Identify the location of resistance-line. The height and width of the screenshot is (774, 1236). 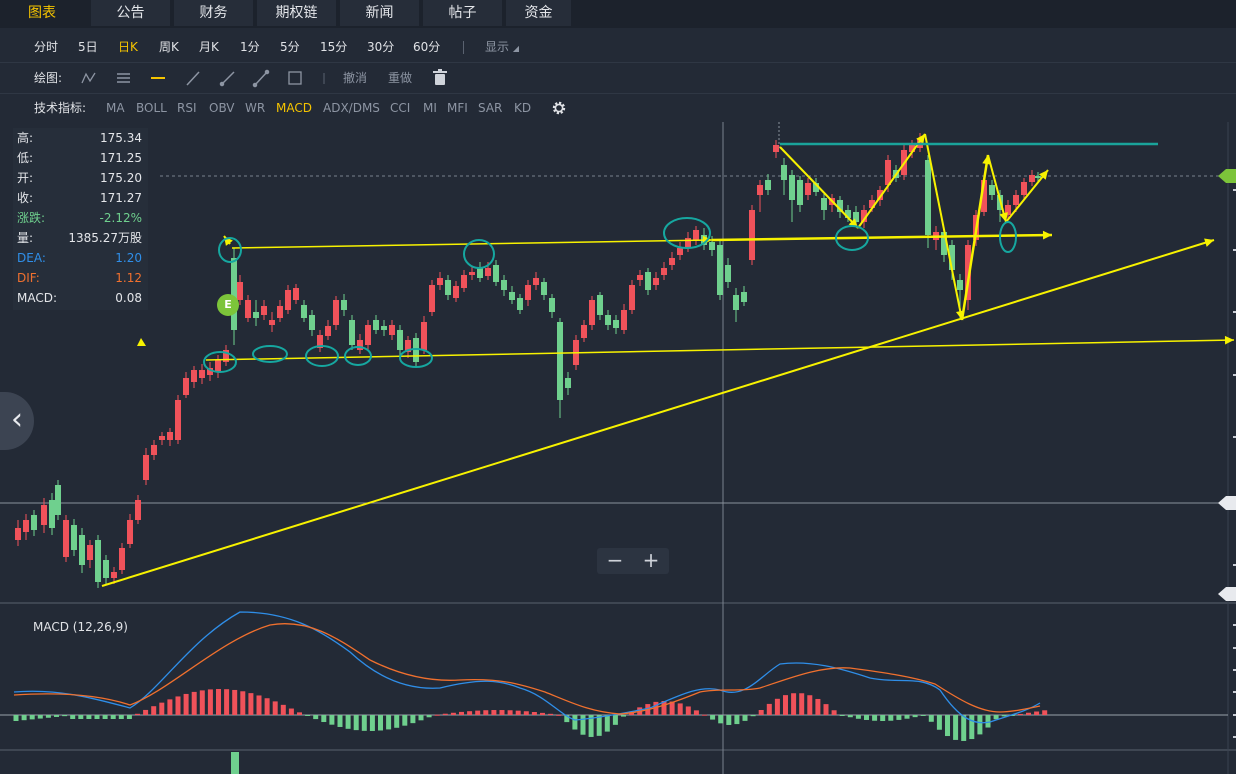
(472, 244).